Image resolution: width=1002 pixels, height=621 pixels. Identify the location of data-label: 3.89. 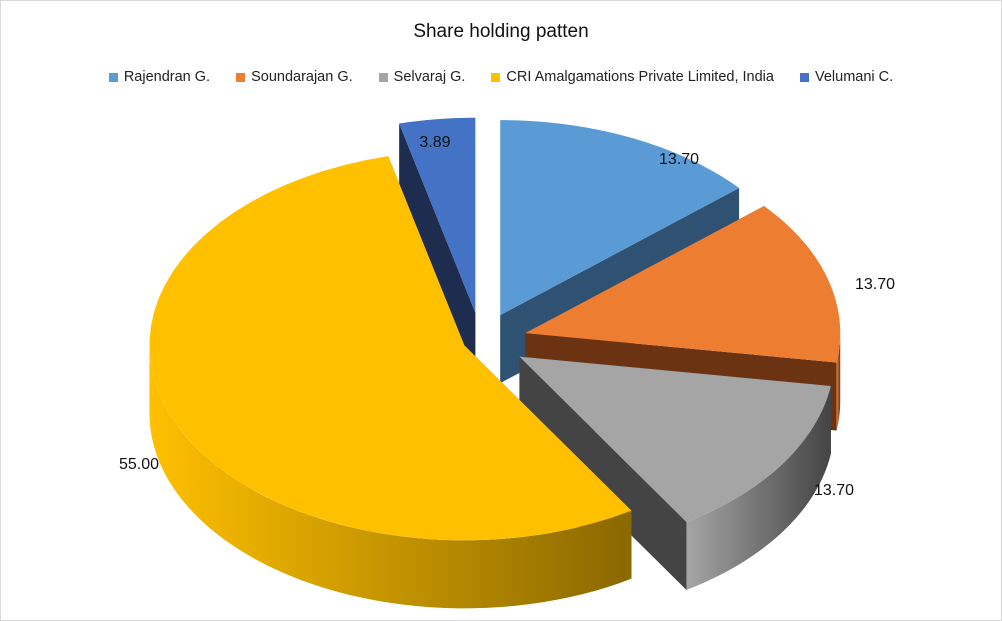
(434, 142).